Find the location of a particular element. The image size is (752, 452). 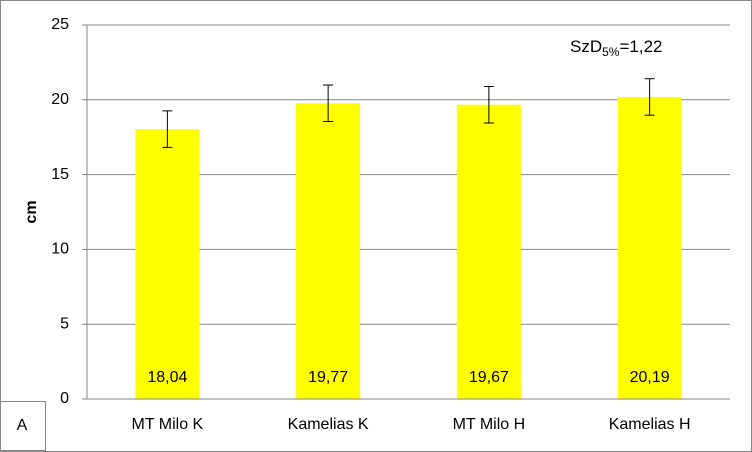

panel-label: A is located at coordinates (22, 425).